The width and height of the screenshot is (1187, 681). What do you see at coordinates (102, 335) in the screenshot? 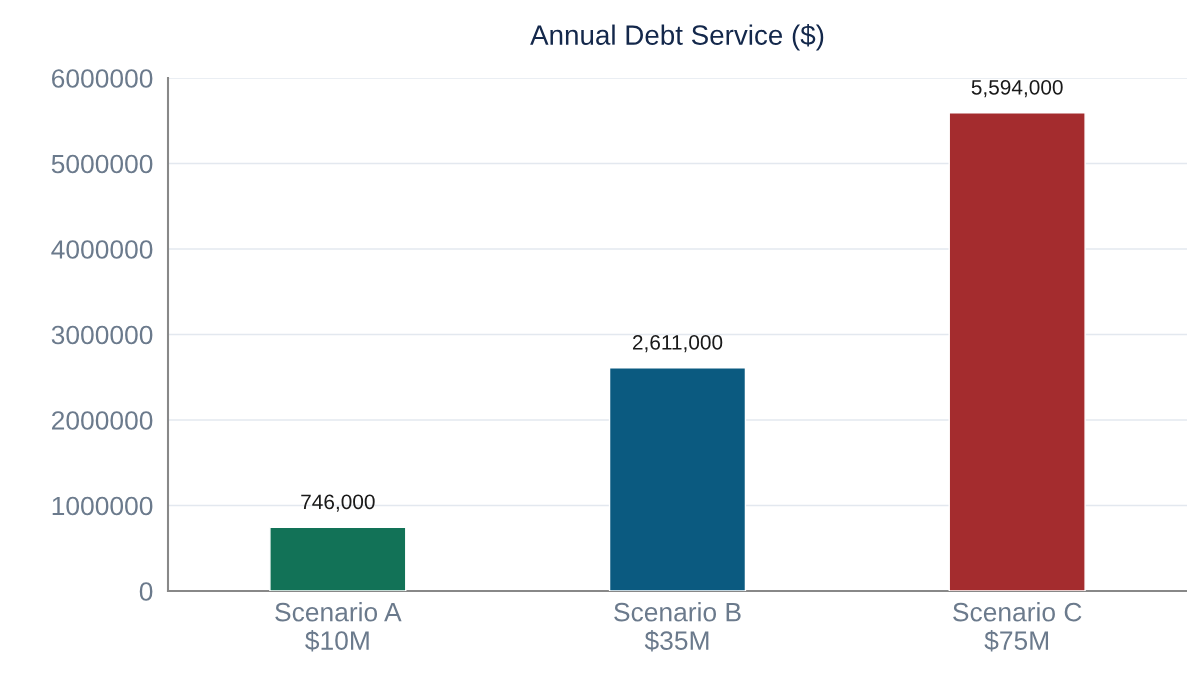
I see `y-tick-label: 3000000` at bounding box center [102, 335].